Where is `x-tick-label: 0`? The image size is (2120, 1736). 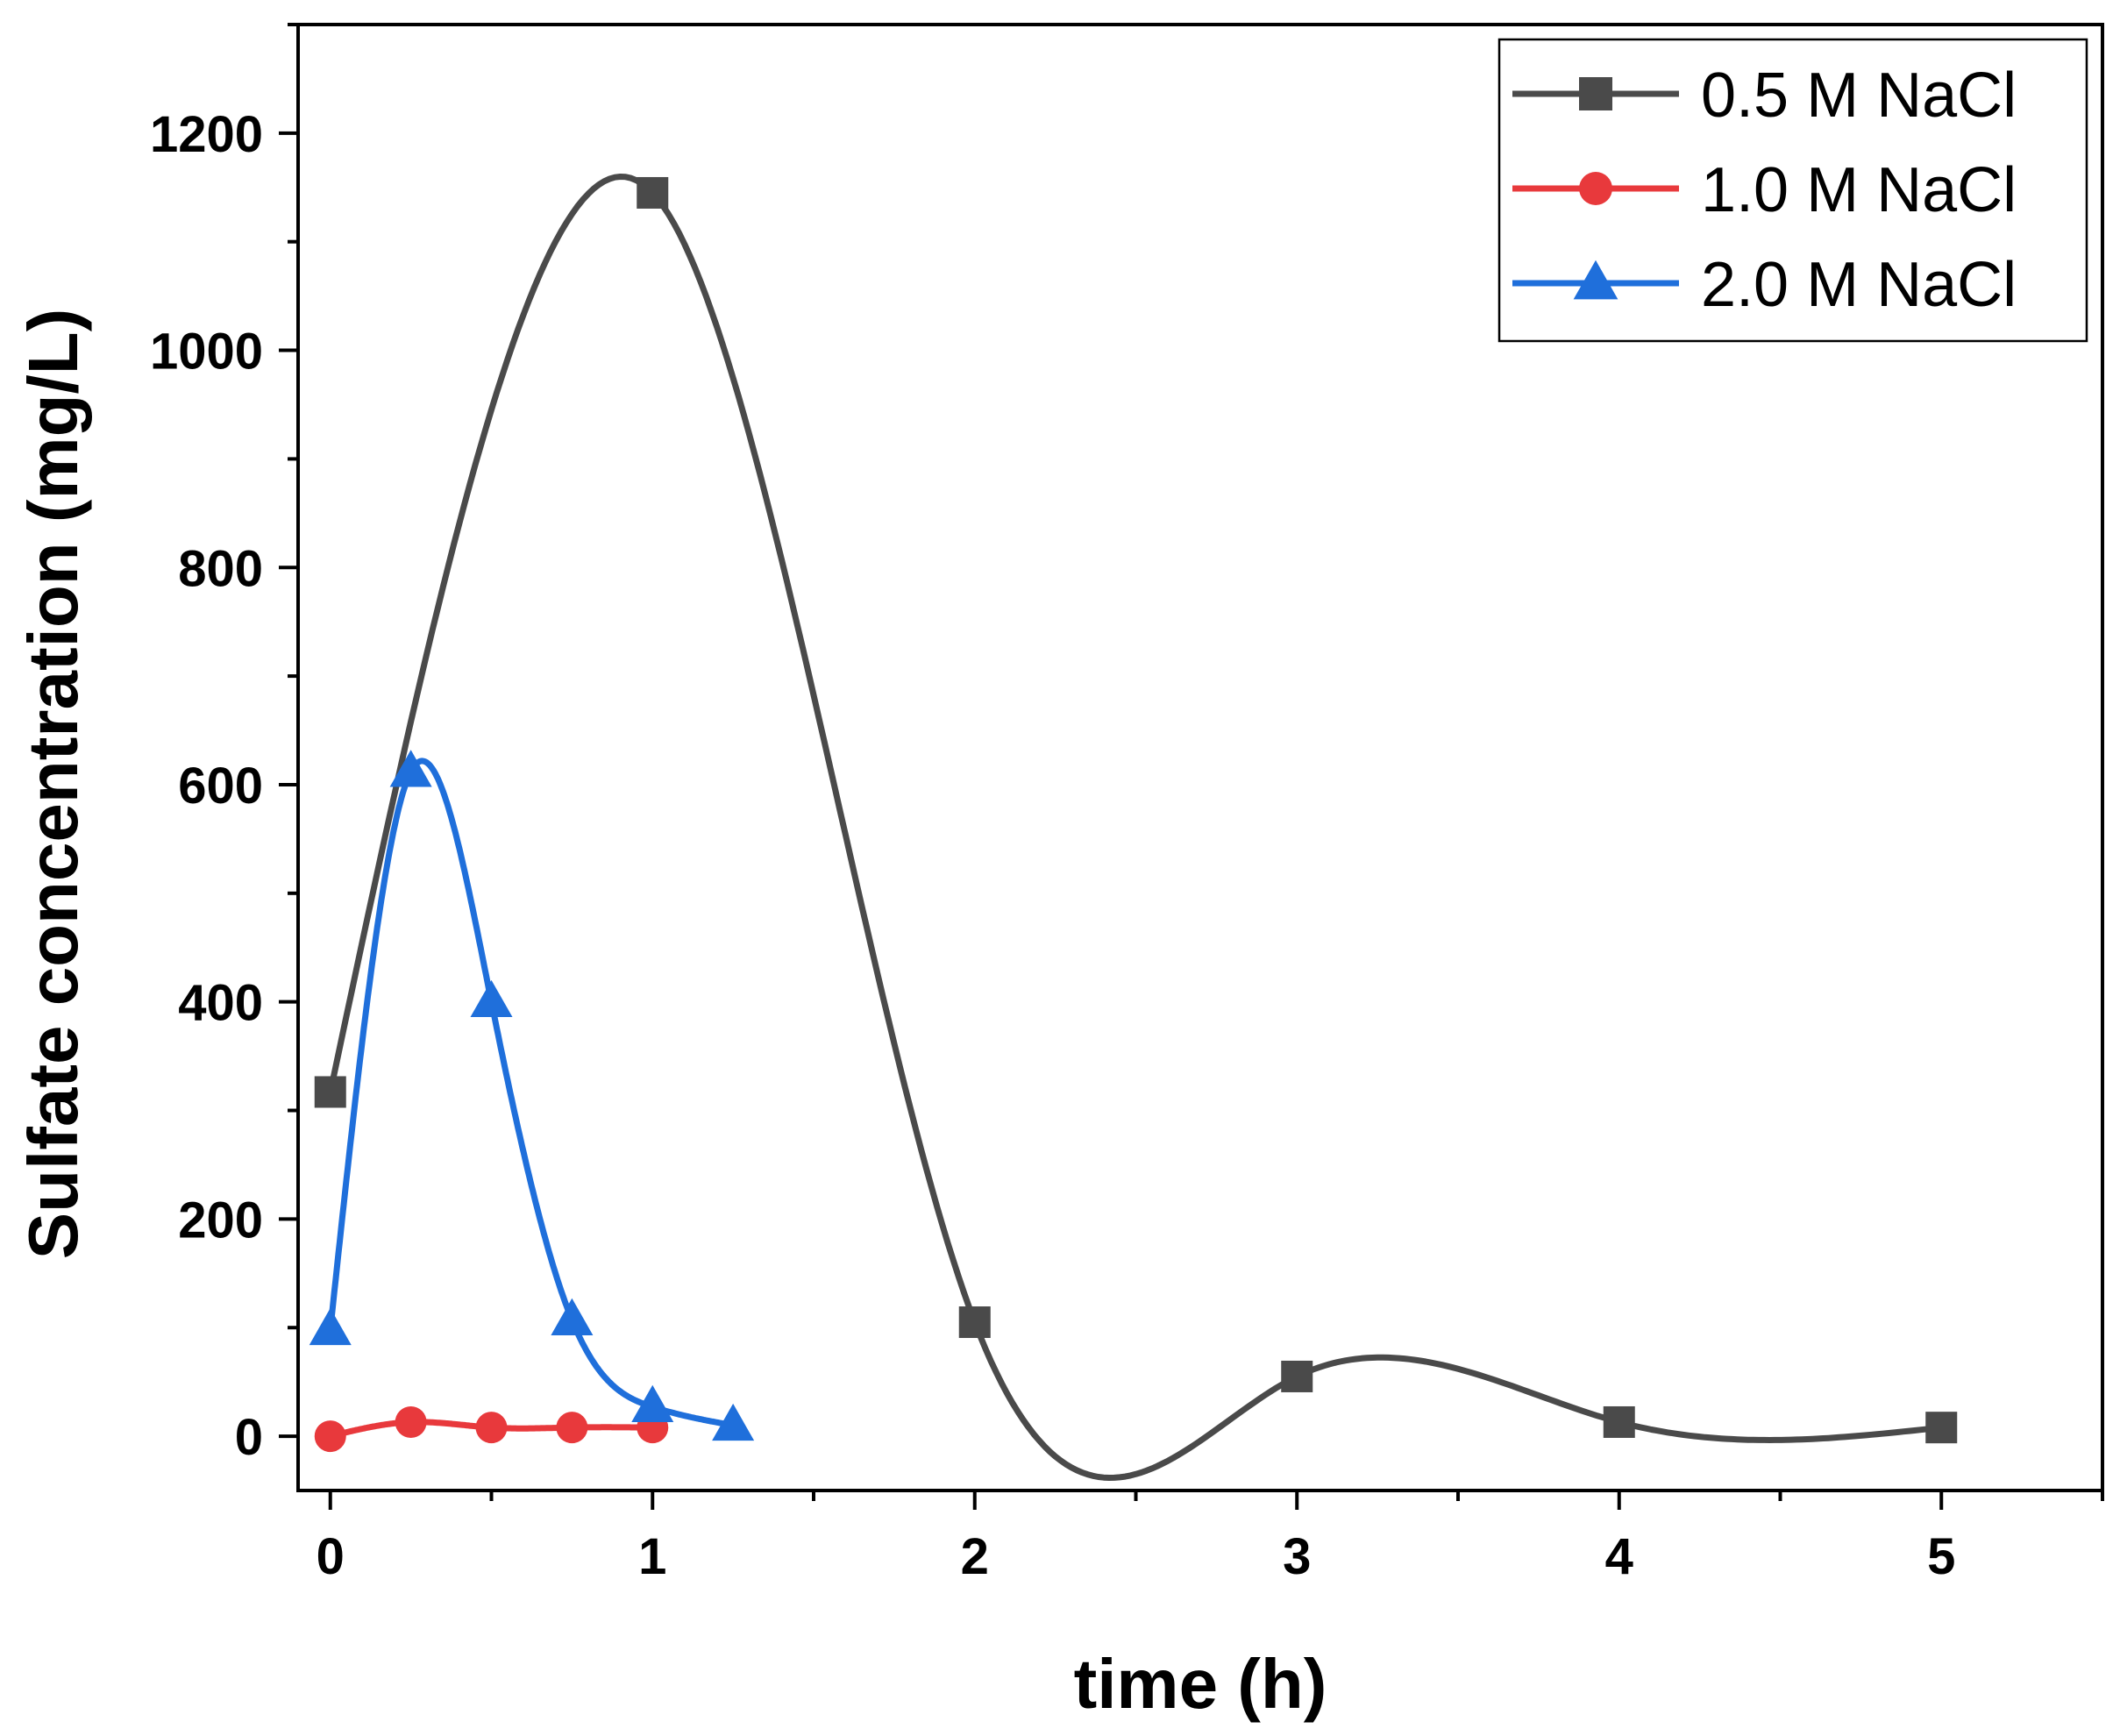 x-tick-label: 0 is located at coordinates (331, 1556).